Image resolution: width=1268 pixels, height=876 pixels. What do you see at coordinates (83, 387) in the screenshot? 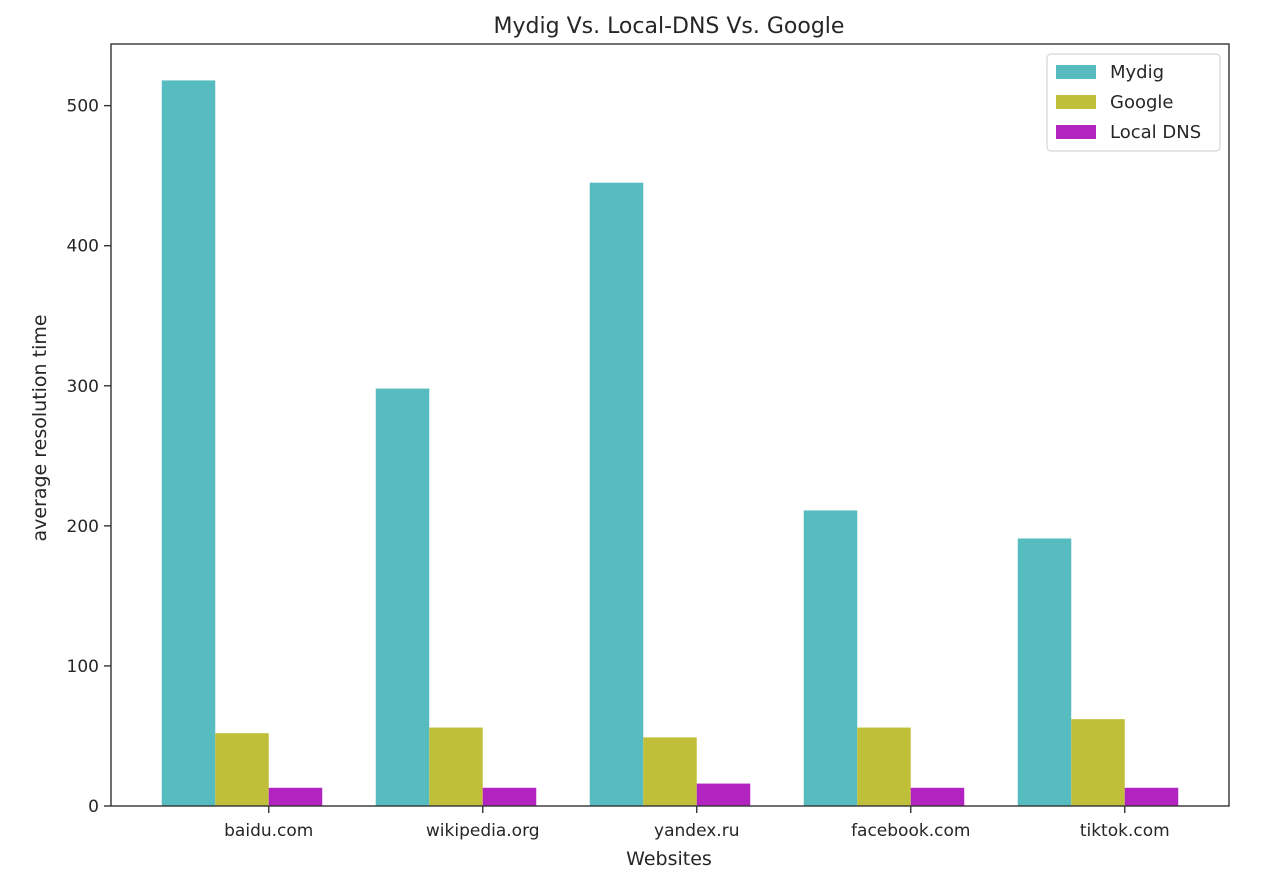
I see `y-tick-label-300: 300` at bounding box center [83, 387].